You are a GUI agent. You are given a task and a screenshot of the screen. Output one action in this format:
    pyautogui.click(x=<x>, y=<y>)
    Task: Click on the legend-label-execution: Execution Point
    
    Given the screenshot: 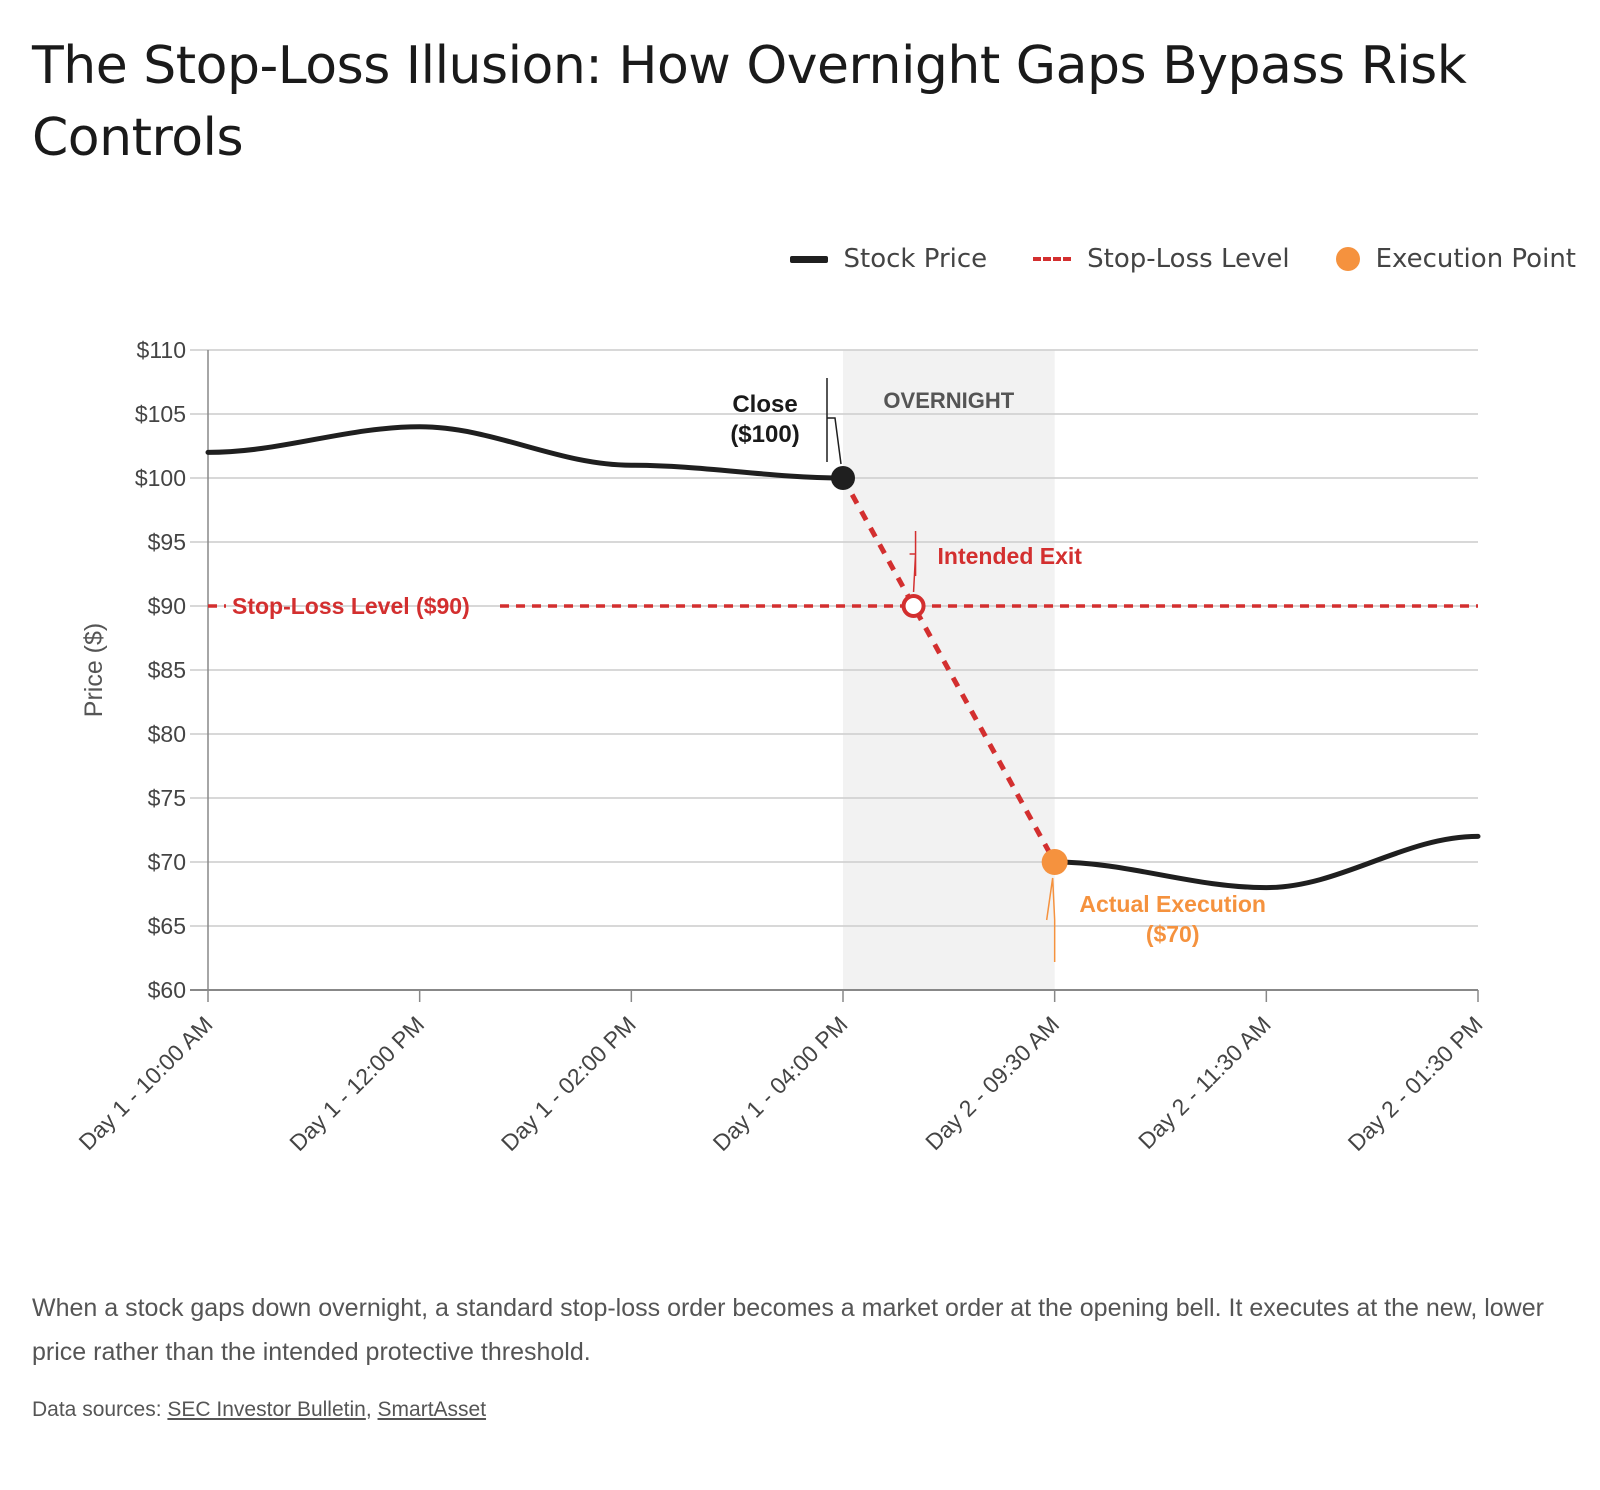 What is the action you would take?
    pyautogui.click(x=1475, y=259)
    